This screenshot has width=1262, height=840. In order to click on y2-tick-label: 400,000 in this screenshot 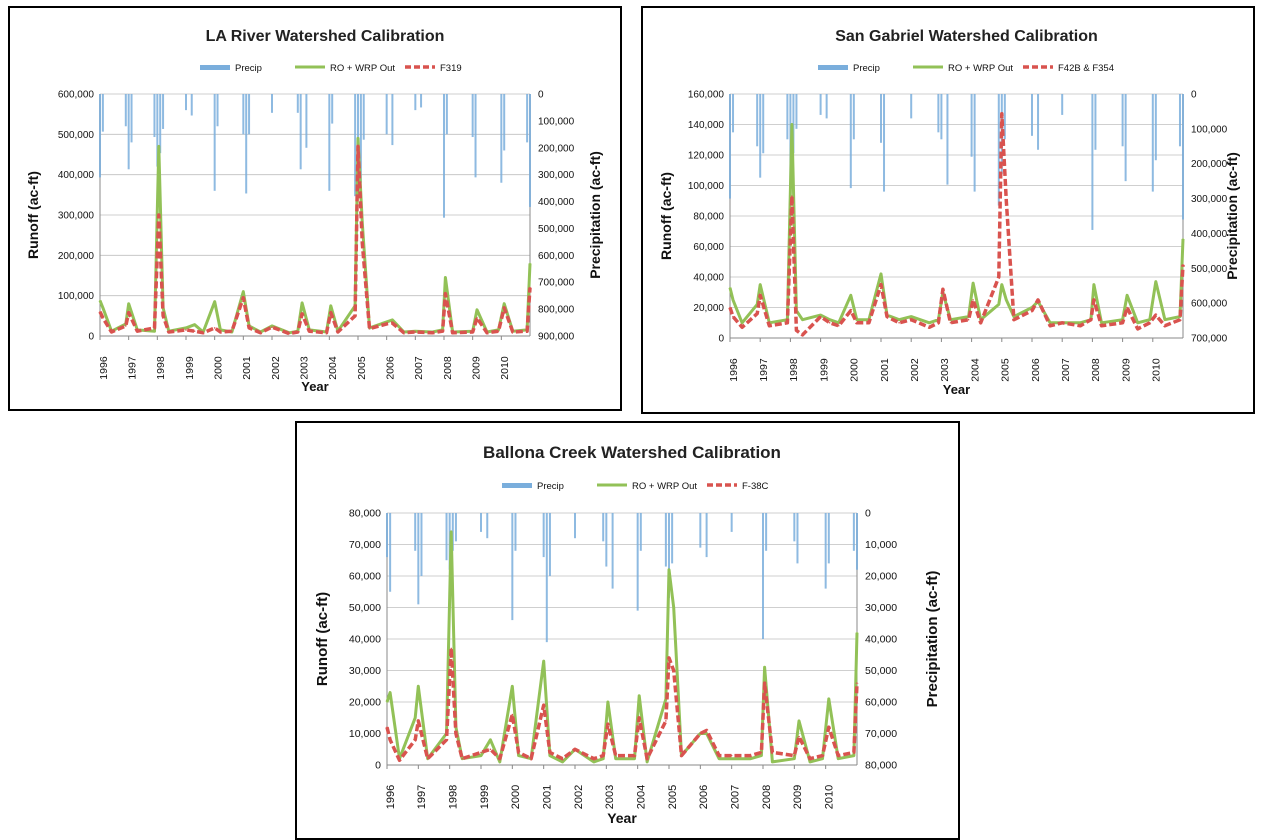, I will do `click(556, 202)`.